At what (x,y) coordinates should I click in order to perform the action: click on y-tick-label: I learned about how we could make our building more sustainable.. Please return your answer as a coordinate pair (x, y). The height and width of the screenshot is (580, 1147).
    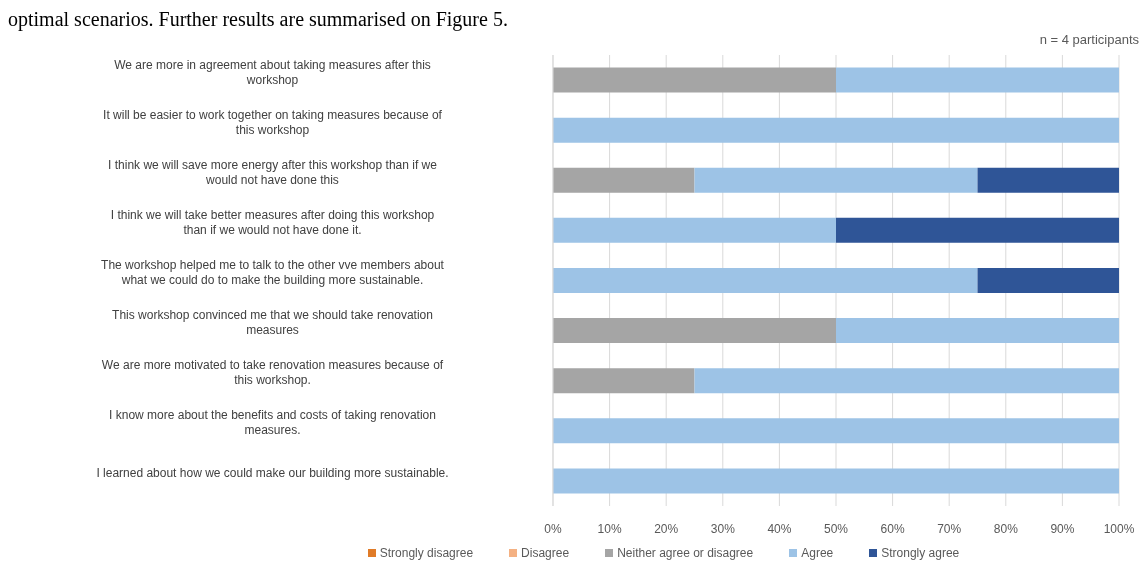
    Looking at the image, I should click on (272, 472).